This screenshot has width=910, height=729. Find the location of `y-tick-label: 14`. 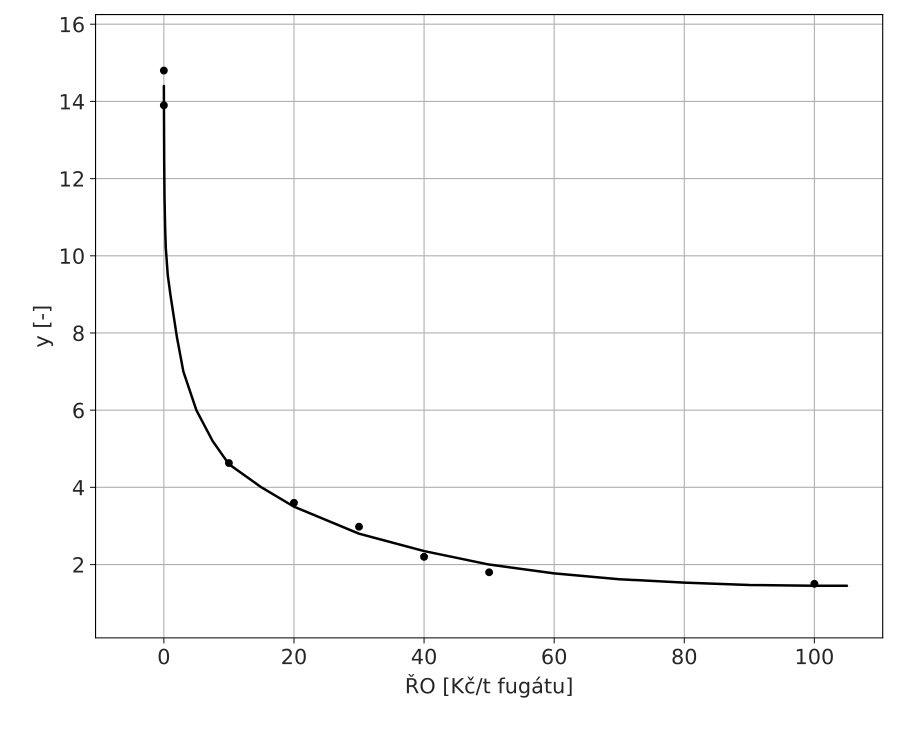

y-tick-label: 14 is located at coordinates (72, 102).